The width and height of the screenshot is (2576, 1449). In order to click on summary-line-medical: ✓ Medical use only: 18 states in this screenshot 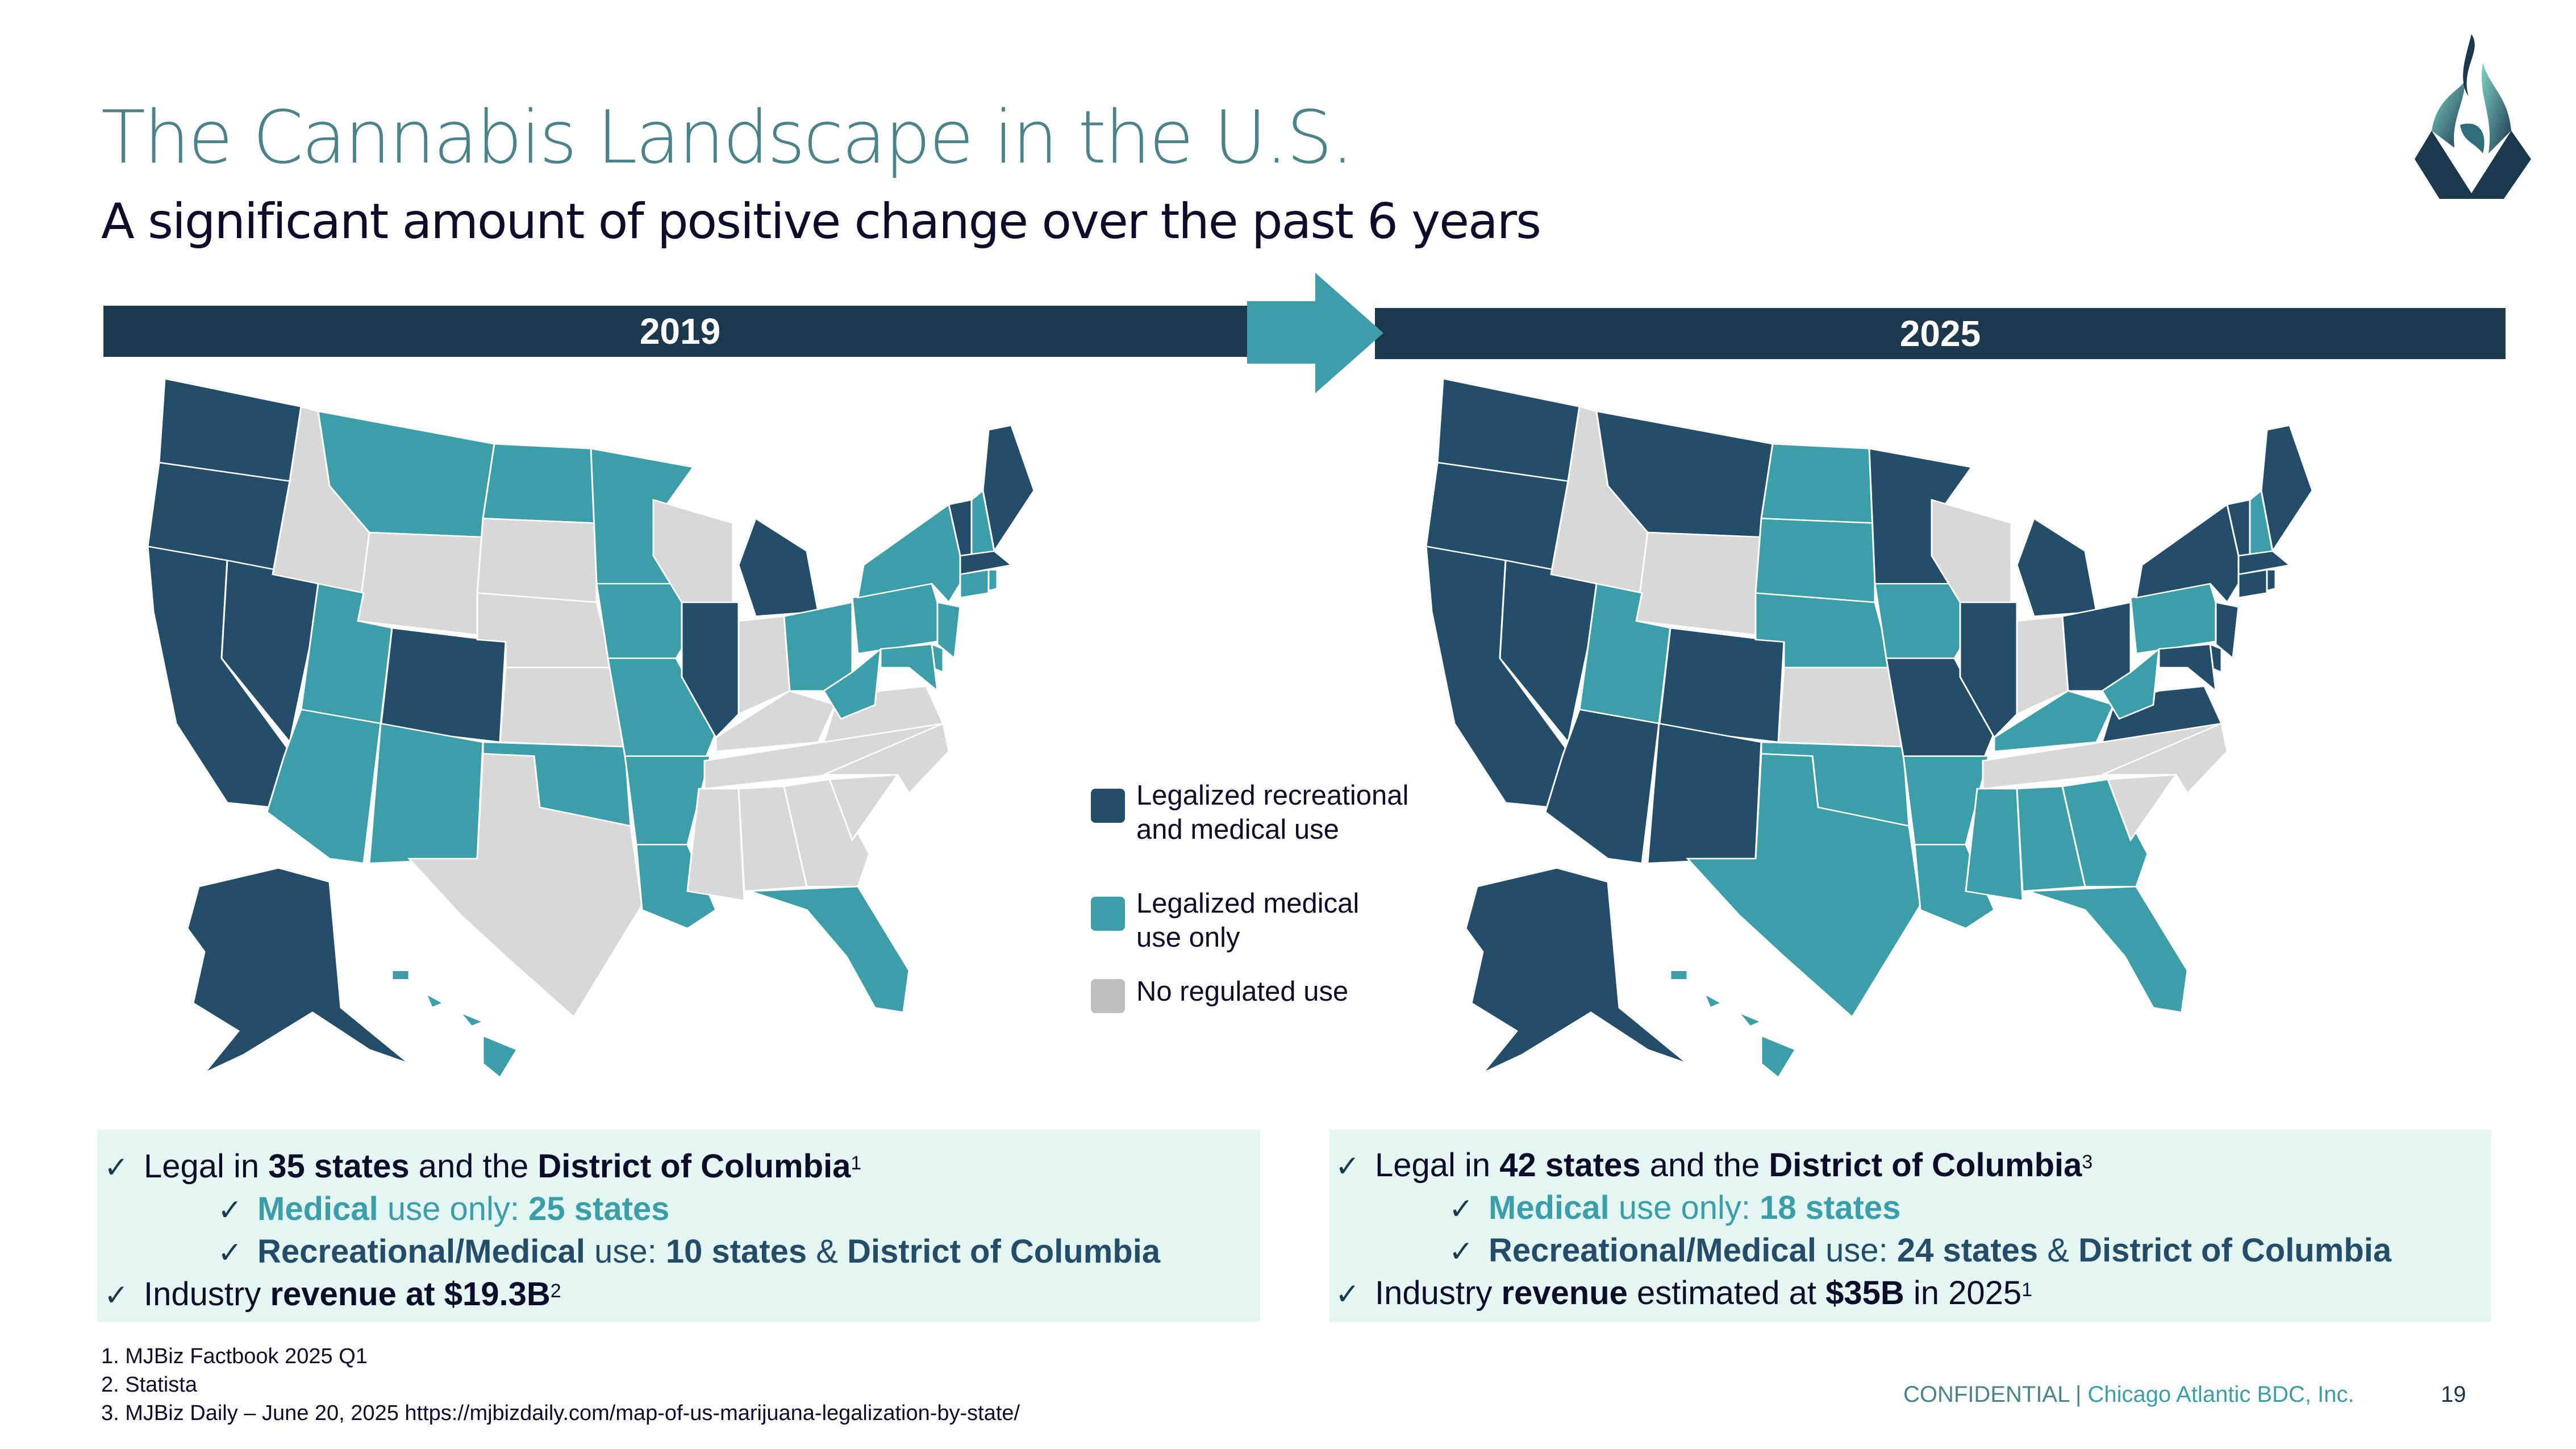, I will do `click(1675, 1208)`.